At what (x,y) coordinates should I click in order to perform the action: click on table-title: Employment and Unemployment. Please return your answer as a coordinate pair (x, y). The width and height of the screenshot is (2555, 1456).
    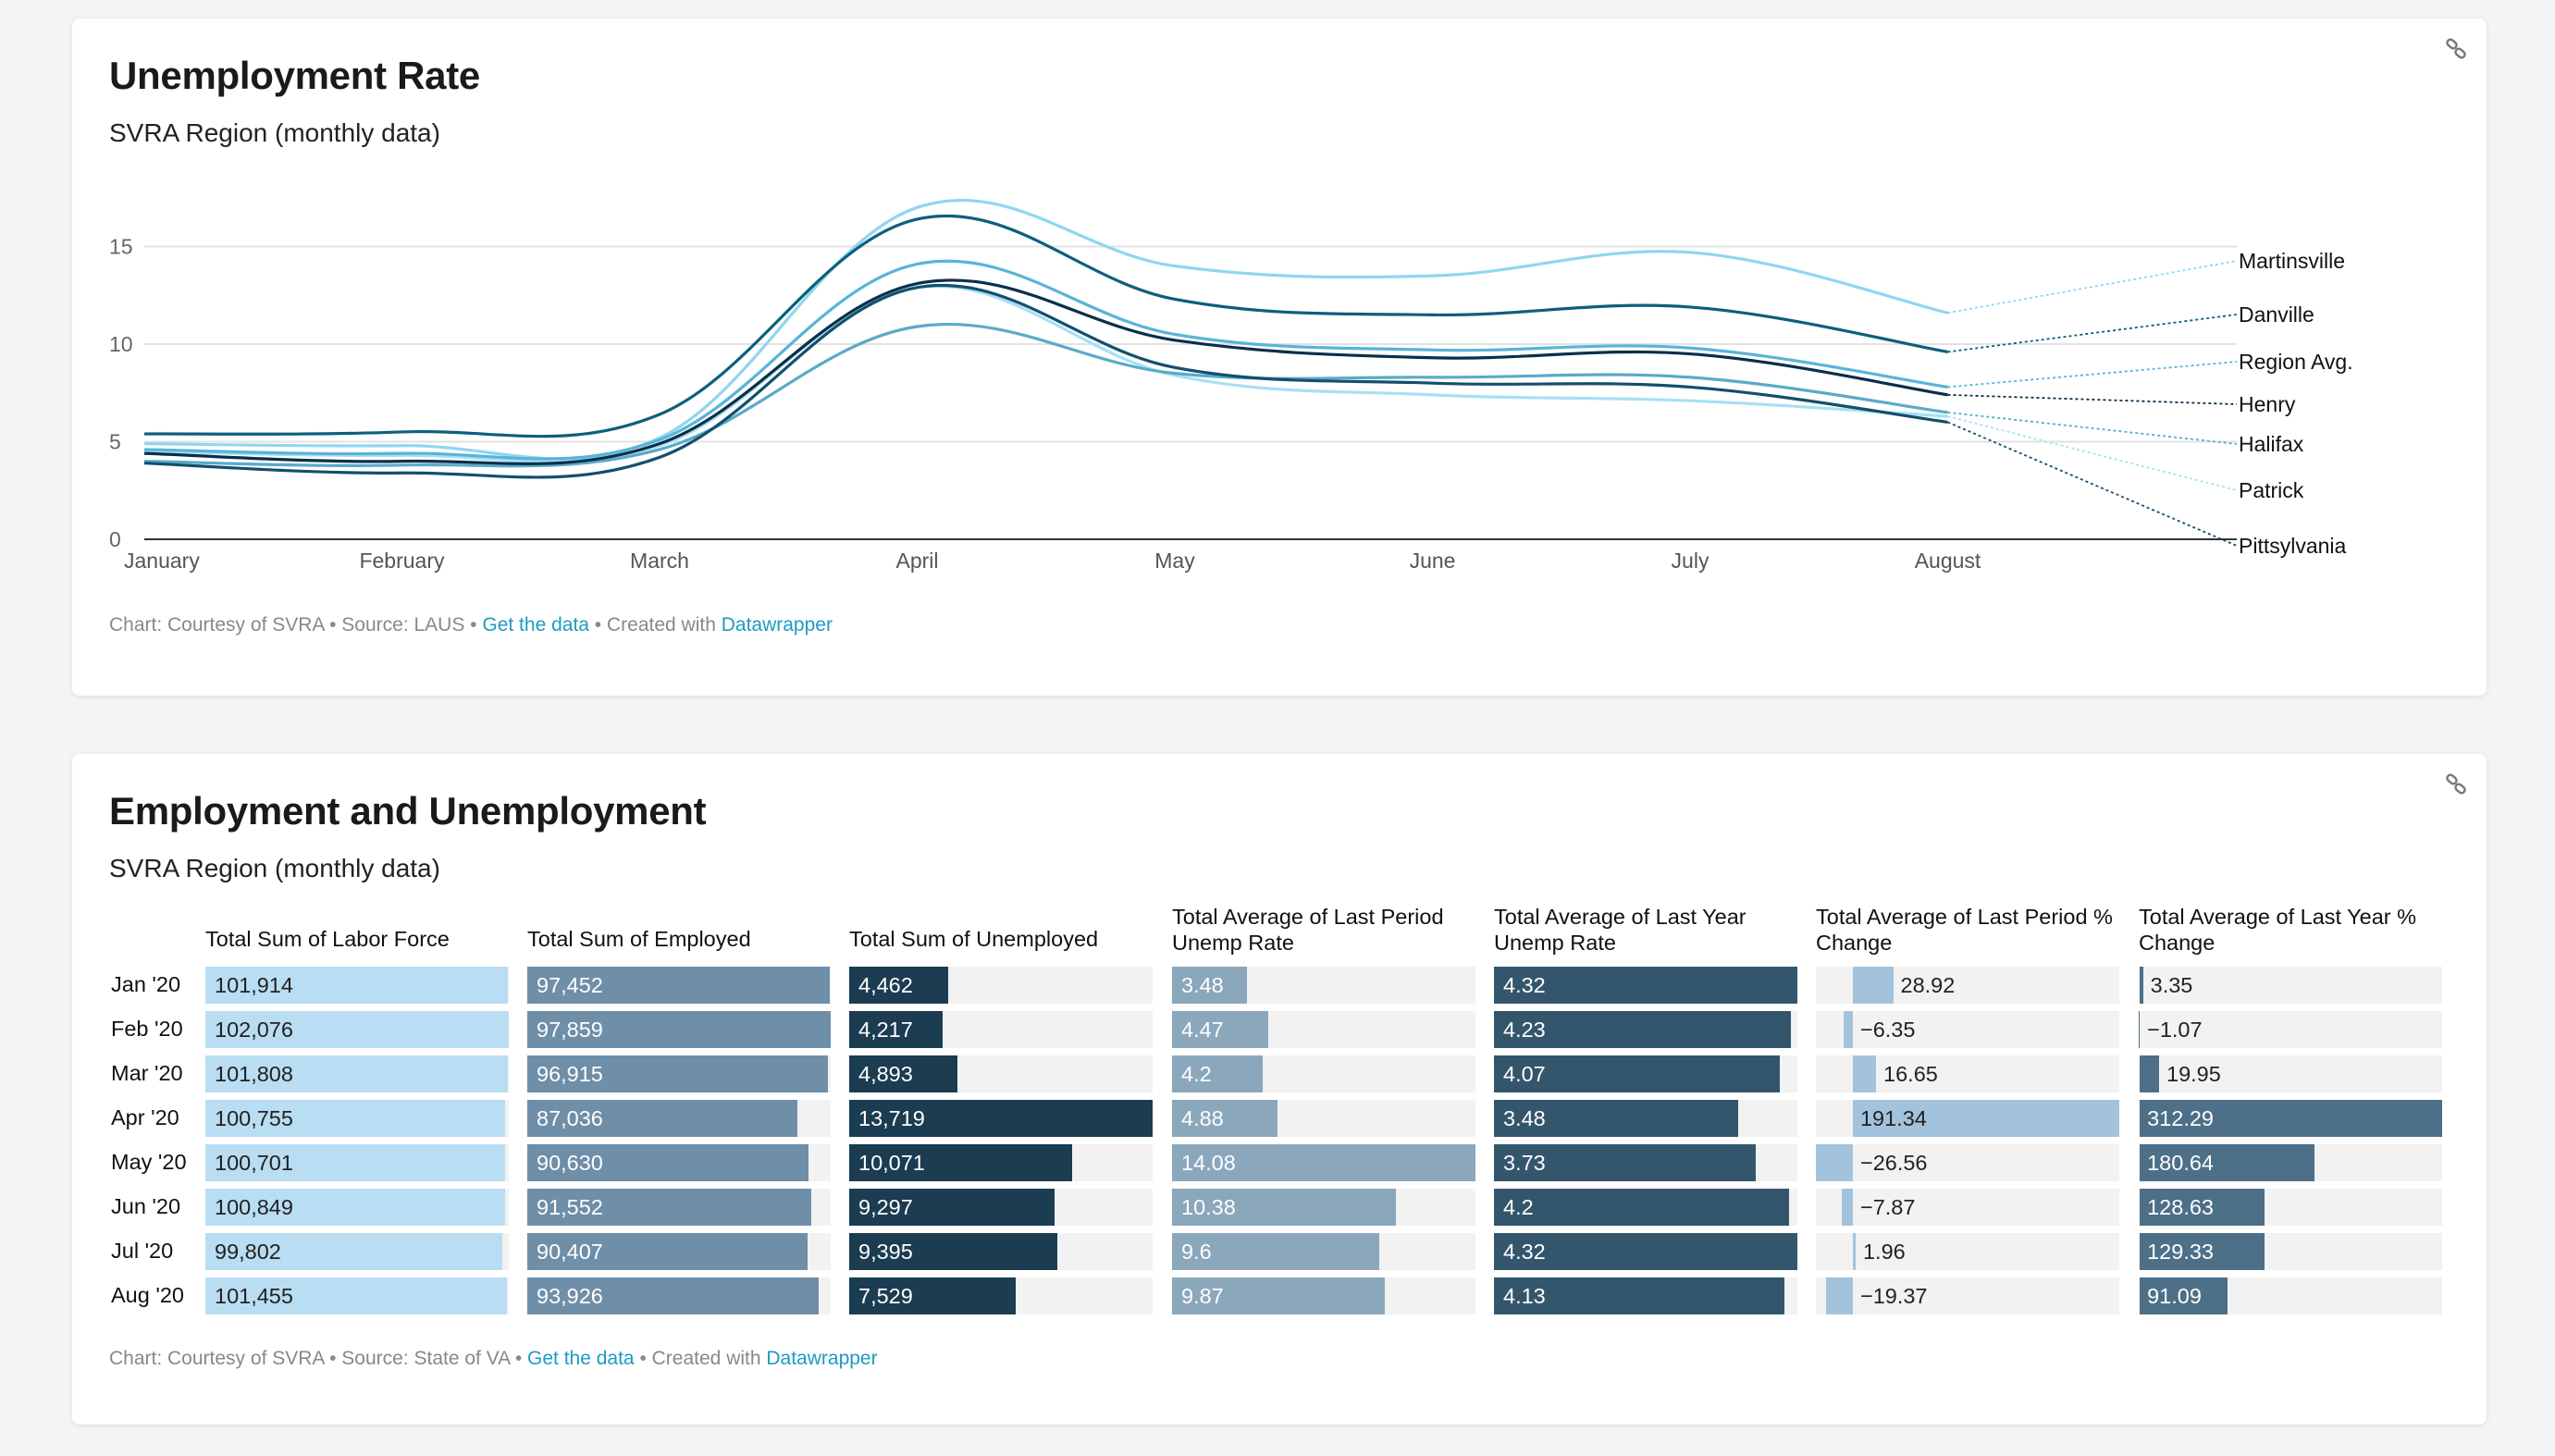
    Looking at the image, I should click on (408, 811).